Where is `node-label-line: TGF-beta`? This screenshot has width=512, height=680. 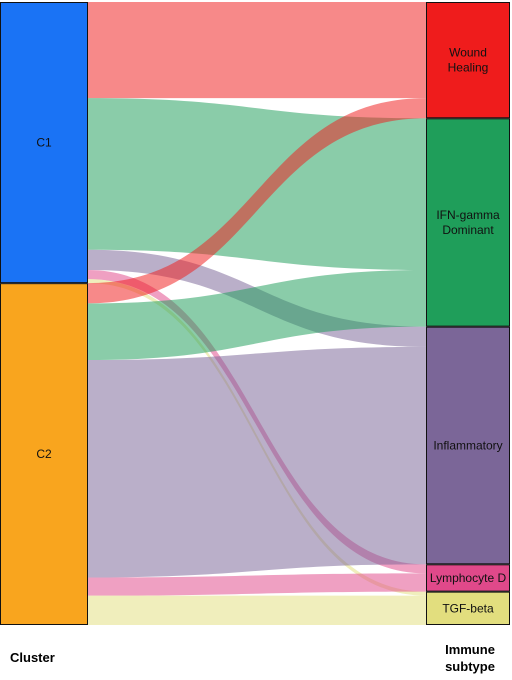 node-label-line: TGF-beta is located at coordinates (468, 608).